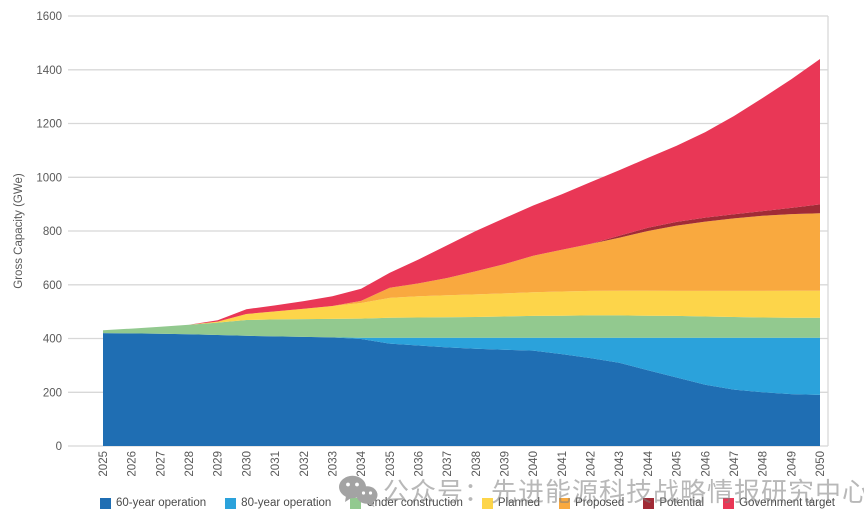 The height and width of the screenshot is (524, 864). I want to click on x-tick-label: 2047, so click(735, 464).